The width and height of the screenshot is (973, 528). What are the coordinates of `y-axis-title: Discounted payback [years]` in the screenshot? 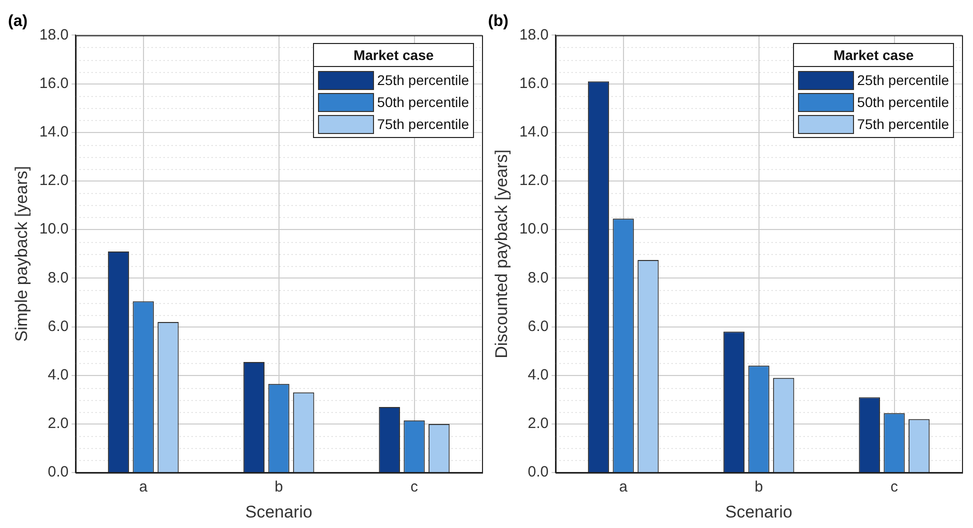 It's located at (501, 253).